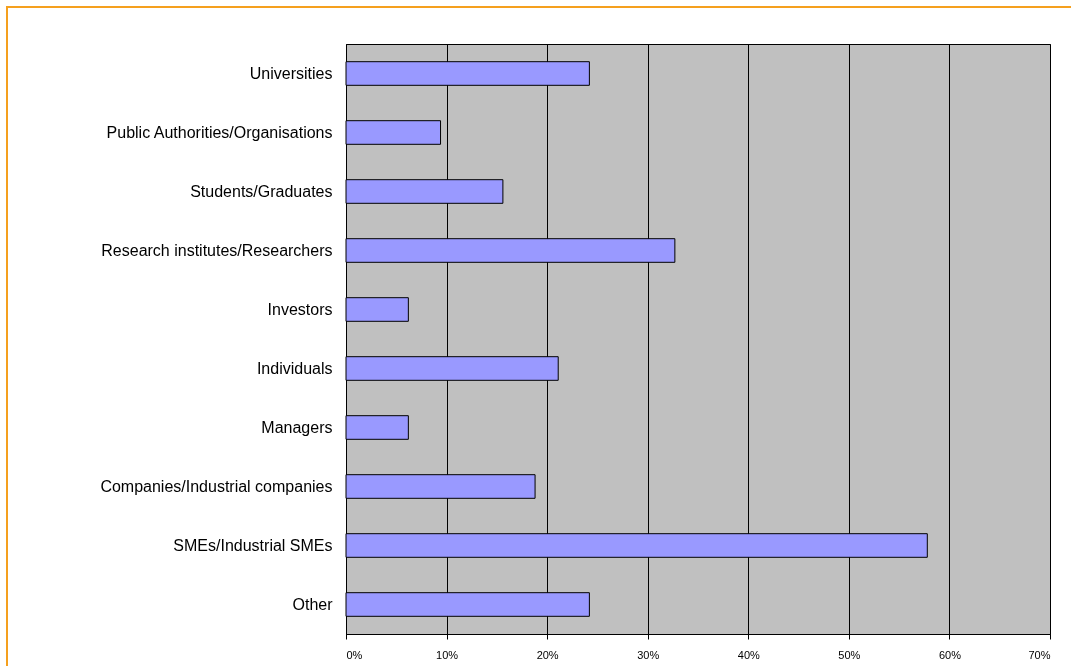 The image size is (1071, 666). I want to click on y-tick-label: Companies/Industrial companies, so click(216, 486).